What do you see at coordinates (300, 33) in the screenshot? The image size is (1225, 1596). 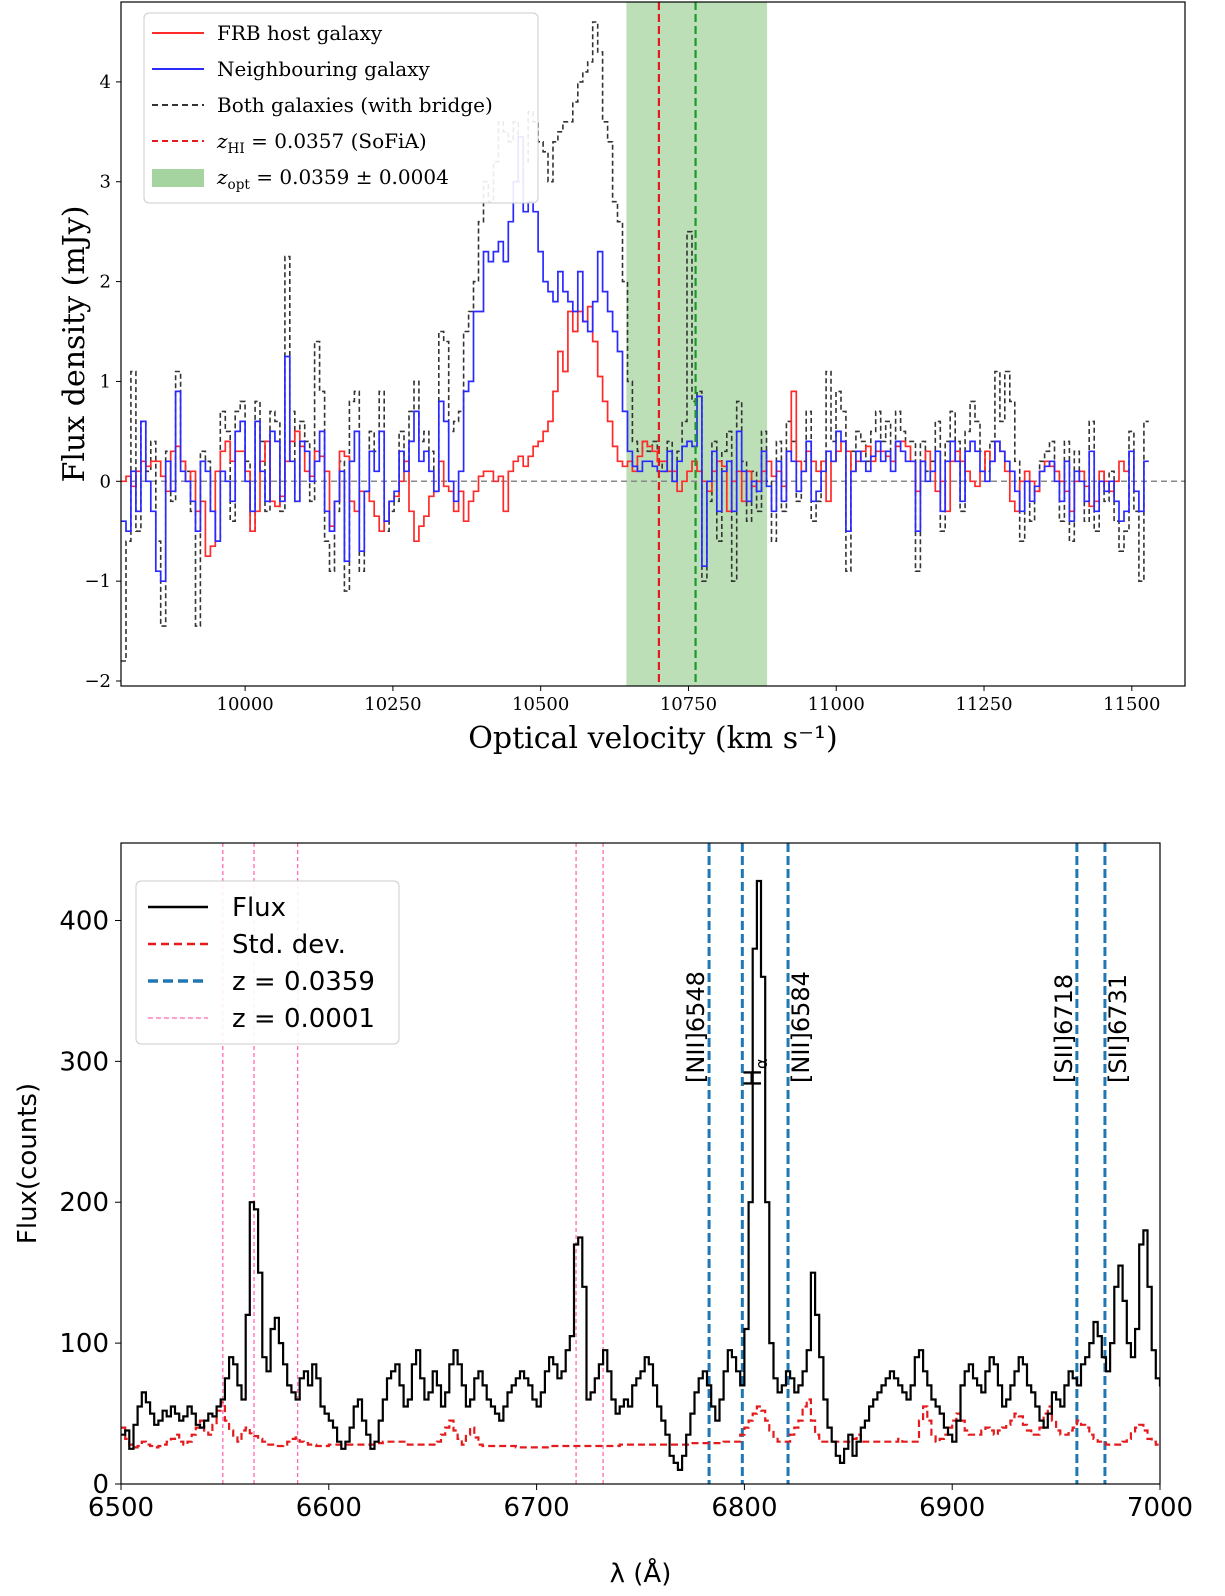 I see `legend-label: FRB host galaxy` at bounding box center [300, 33].